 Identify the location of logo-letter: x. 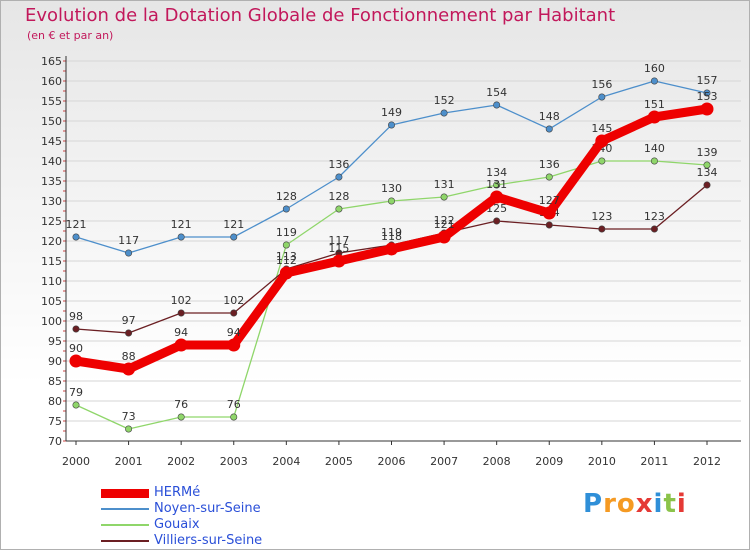
(644, 504).